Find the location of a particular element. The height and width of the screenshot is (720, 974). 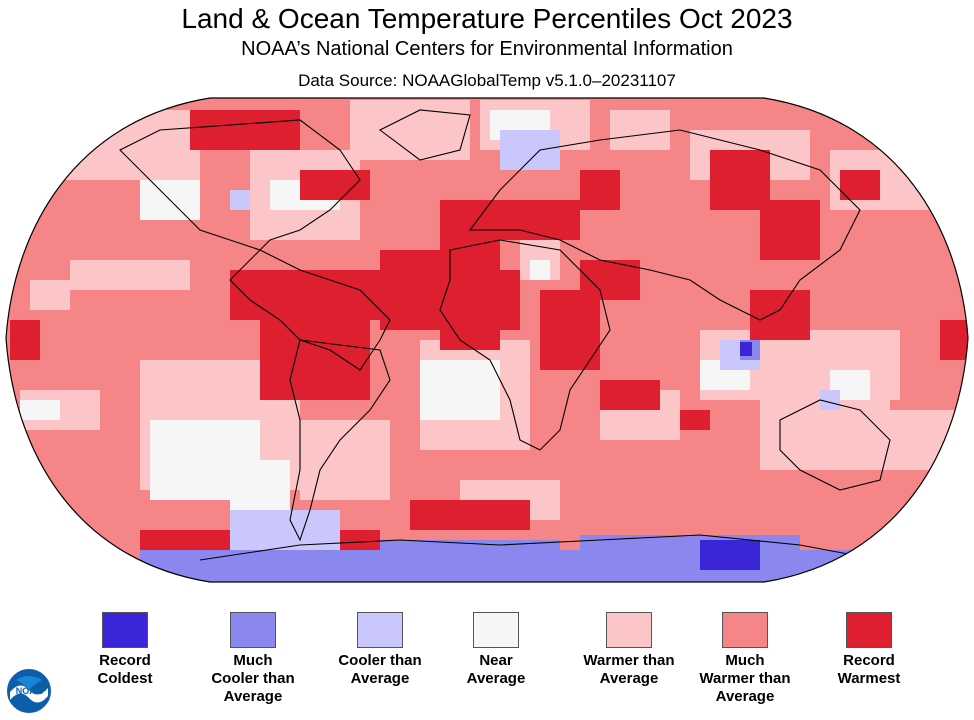

legend-item-cooler: Cooler than Average is located at coordinates (380, 650).